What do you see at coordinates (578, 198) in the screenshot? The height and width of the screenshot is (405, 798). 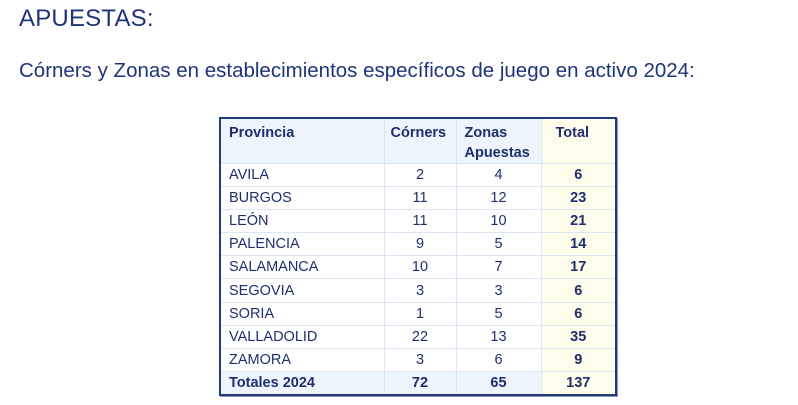 I see `cell-total: 23` at bounding box center [578, 198].